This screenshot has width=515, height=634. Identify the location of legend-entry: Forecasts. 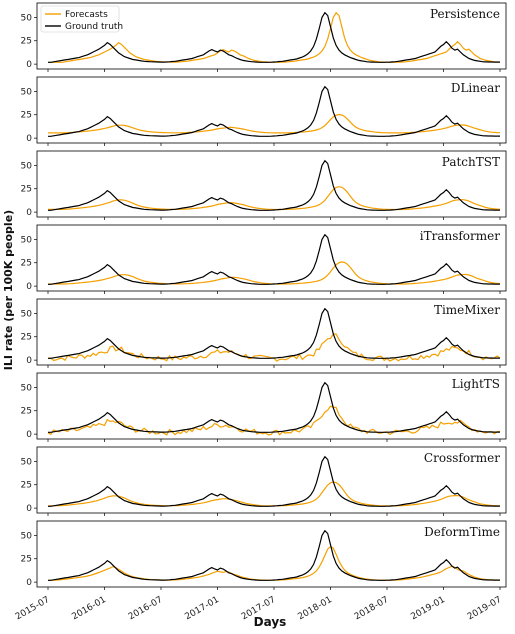
(86, 15).